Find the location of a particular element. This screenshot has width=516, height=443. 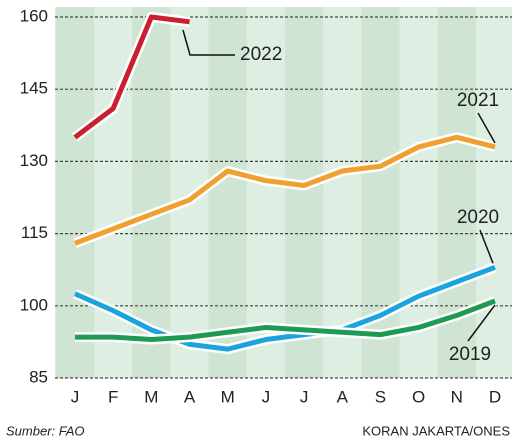

y-tick-label: 85 is located at coordinates (38, 376).